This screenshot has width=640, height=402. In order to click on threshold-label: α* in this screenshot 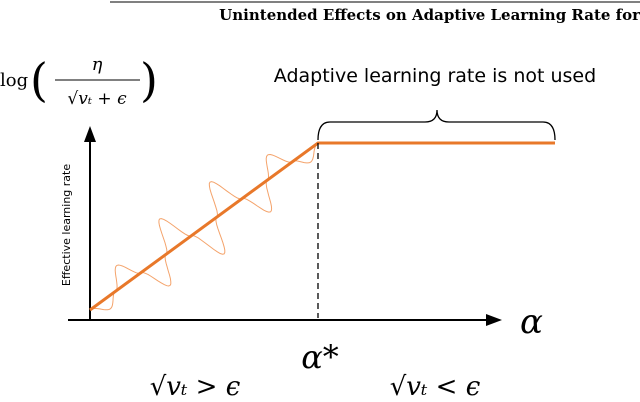, I will do `click(320, 357)`.